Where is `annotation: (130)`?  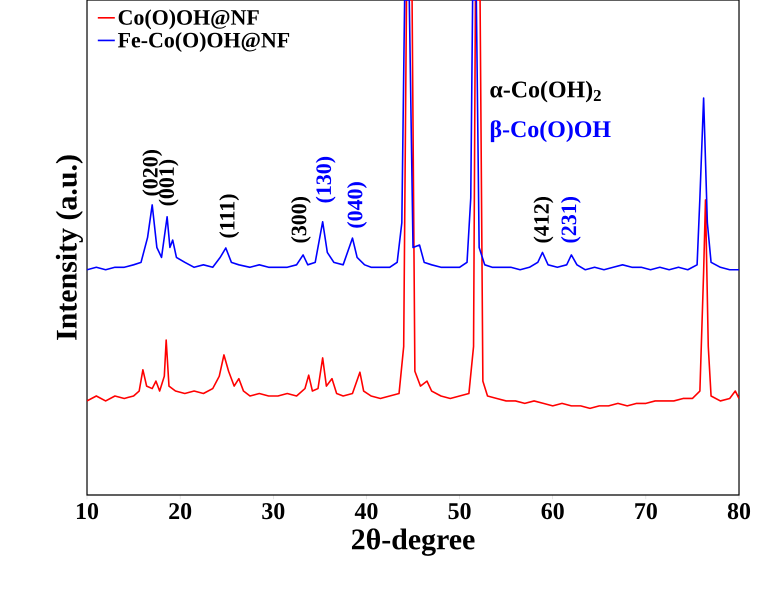 annotation: (130) is located at coordinates (326, 179).